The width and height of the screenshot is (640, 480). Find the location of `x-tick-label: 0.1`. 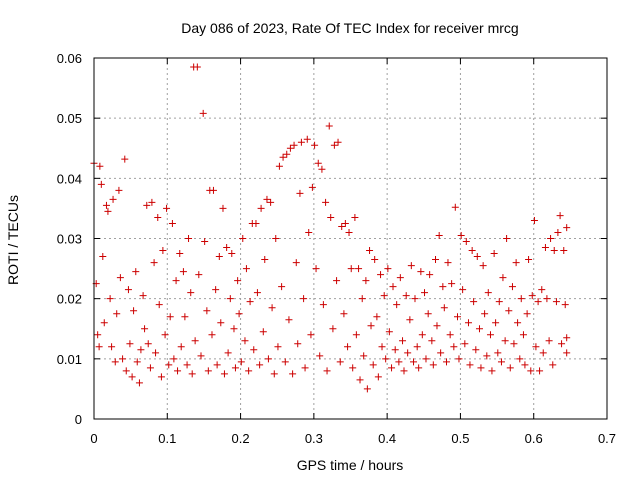

x-tick-label: 0.1 is located at coordinates (167, 438).